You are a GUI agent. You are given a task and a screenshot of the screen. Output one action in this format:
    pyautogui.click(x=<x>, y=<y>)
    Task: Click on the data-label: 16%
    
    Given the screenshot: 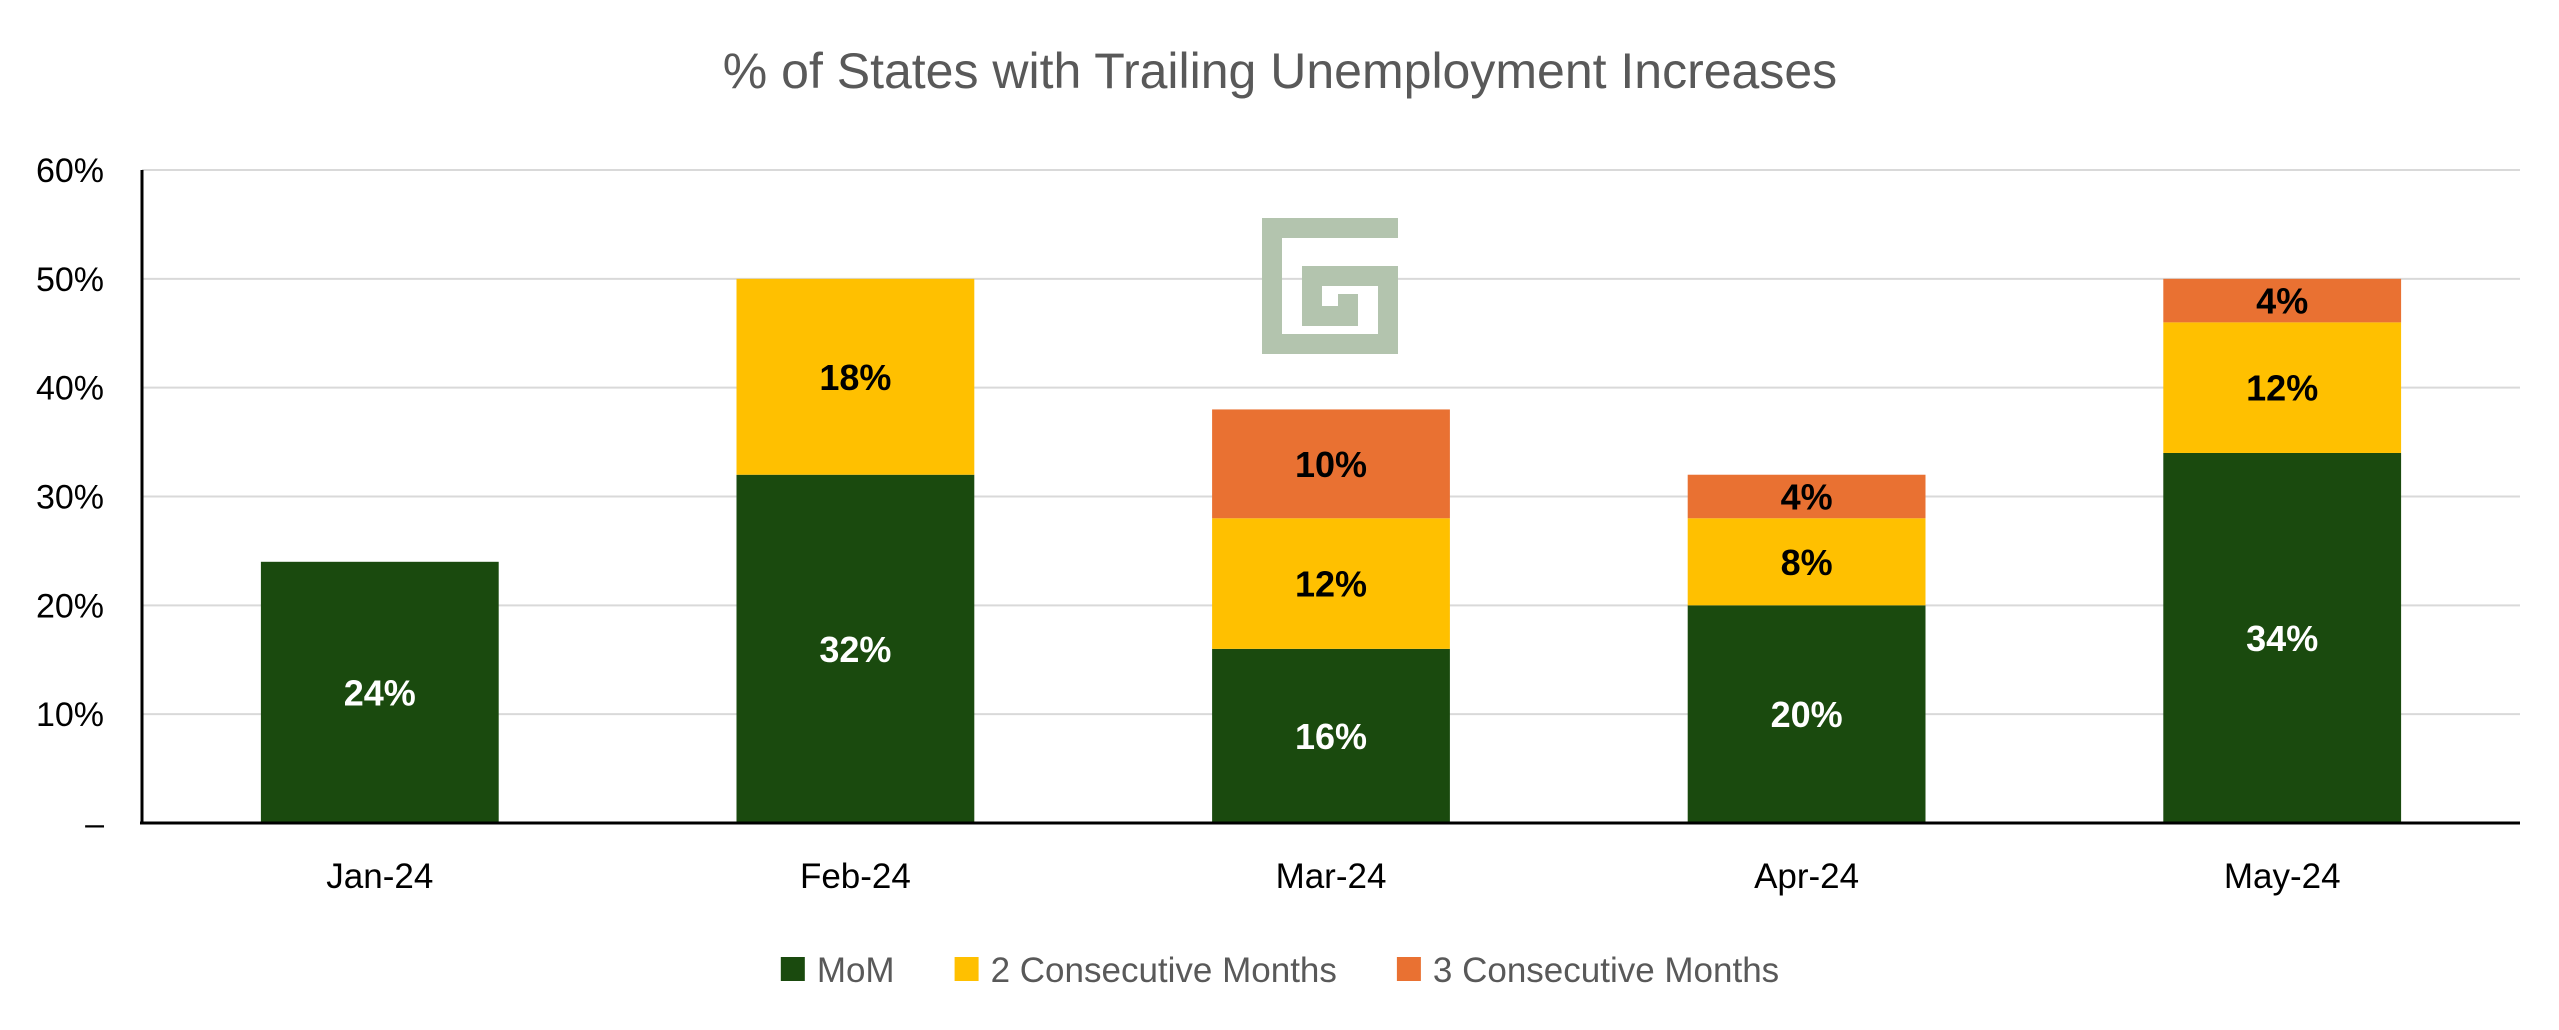 What is the action you would take?
    pyautogui.click(x=1331, y=736)
    